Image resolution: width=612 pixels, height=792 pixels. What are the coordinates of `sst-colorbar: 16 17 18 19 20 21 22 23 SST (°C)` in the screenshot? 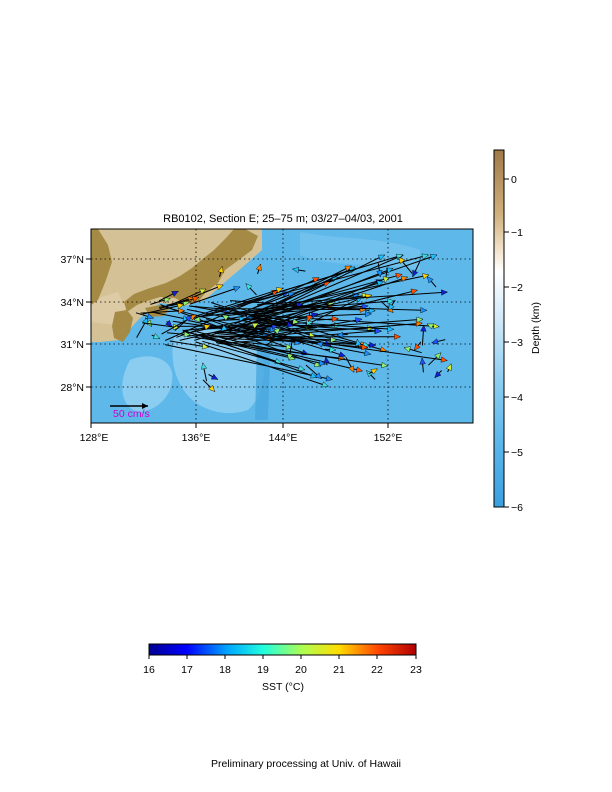 It's located at (282, 668).